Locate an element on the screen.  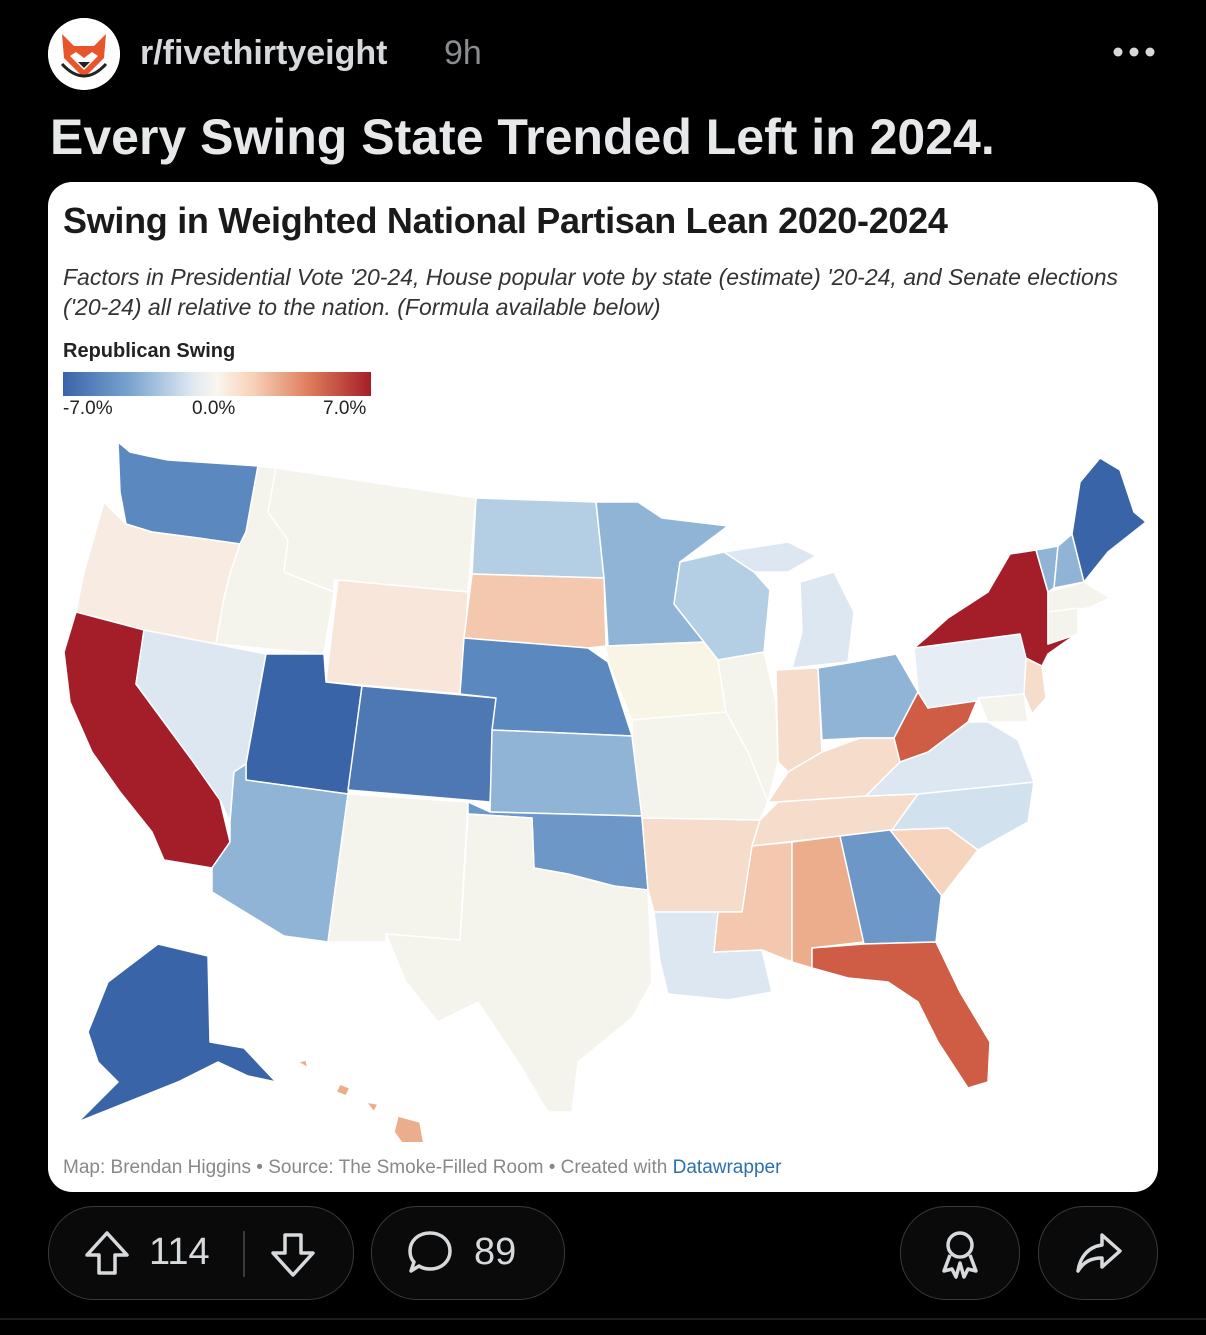
state-alaska is located at coordinates (177, 1033).